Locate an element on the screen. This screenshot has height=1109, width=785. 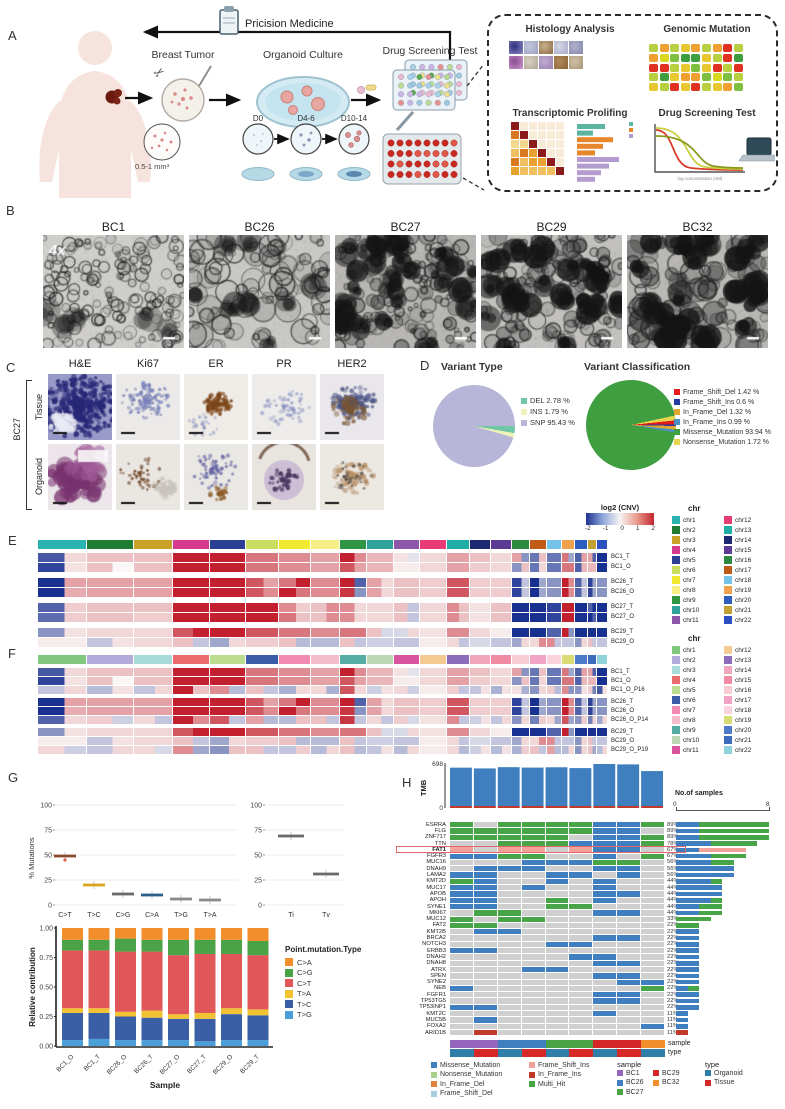
x-category: T>C is located at coordinates (93, 915).